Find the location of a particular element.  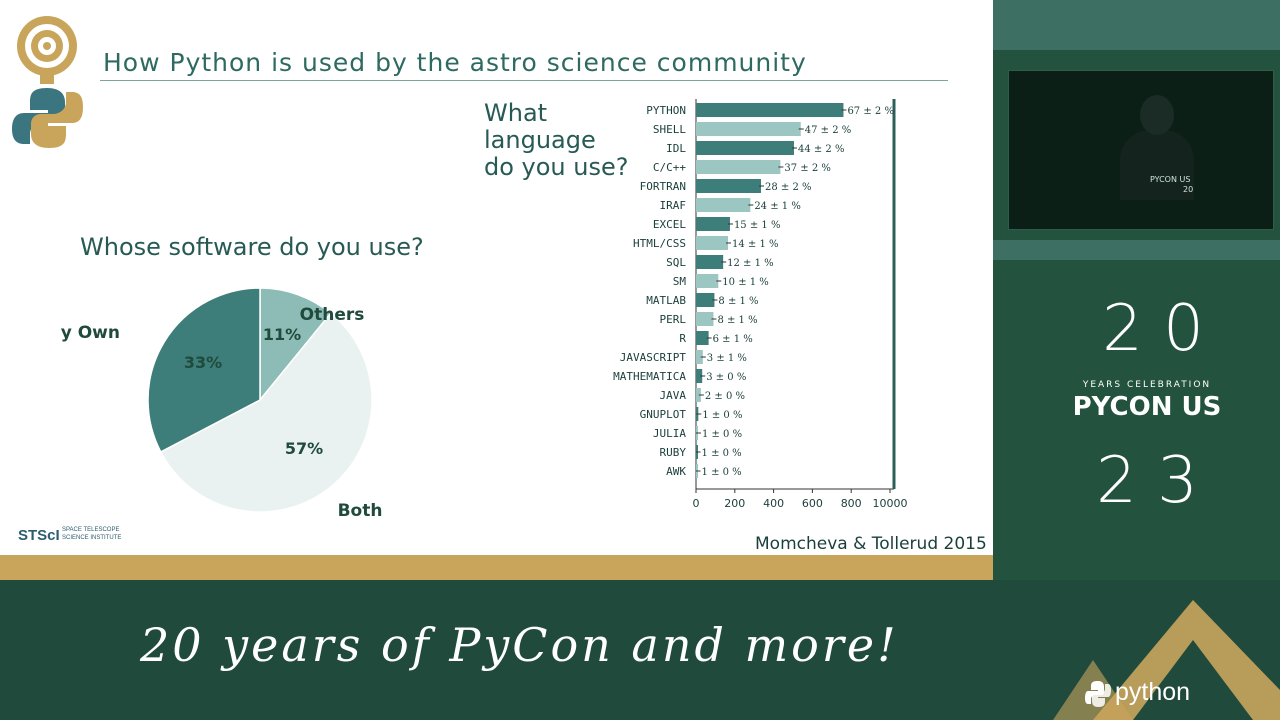

bar-html-css is located at coordinates (712, 243).